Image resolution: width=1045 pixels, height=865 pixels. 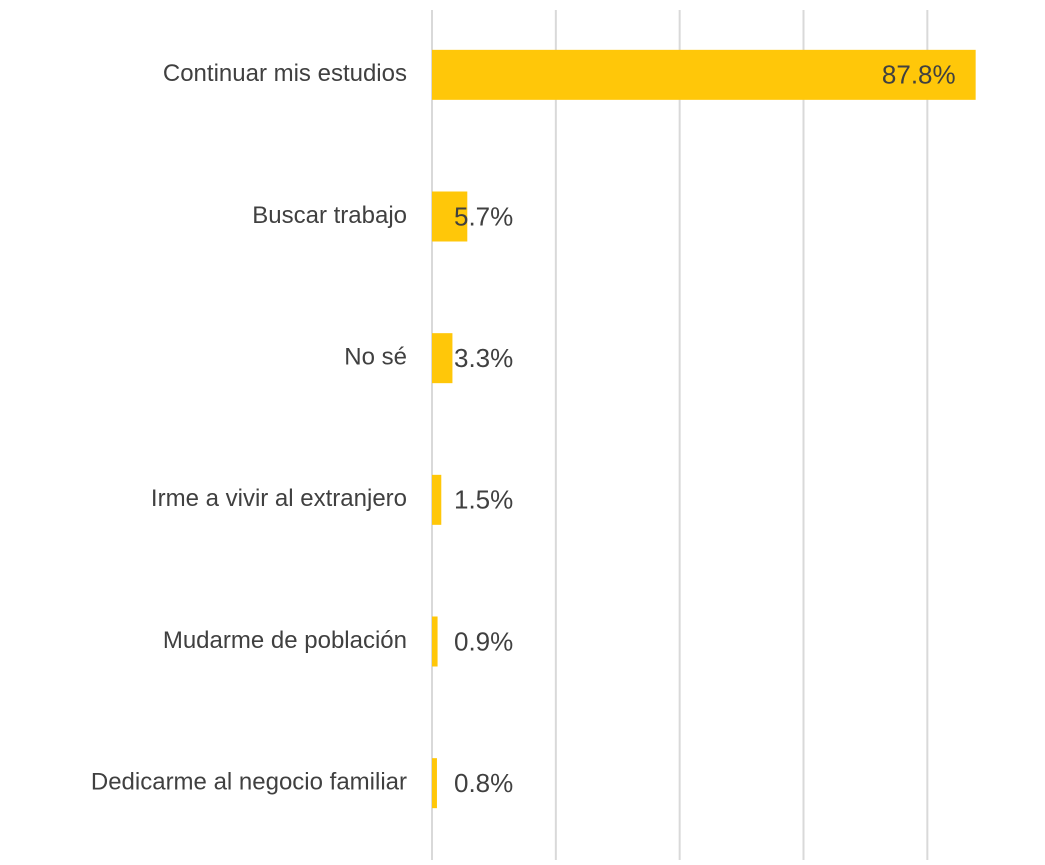 What do you see at coordinates (483, 783) in the screenshot?
I see `value-label: 0.8%` at bounding box center [483, 783].